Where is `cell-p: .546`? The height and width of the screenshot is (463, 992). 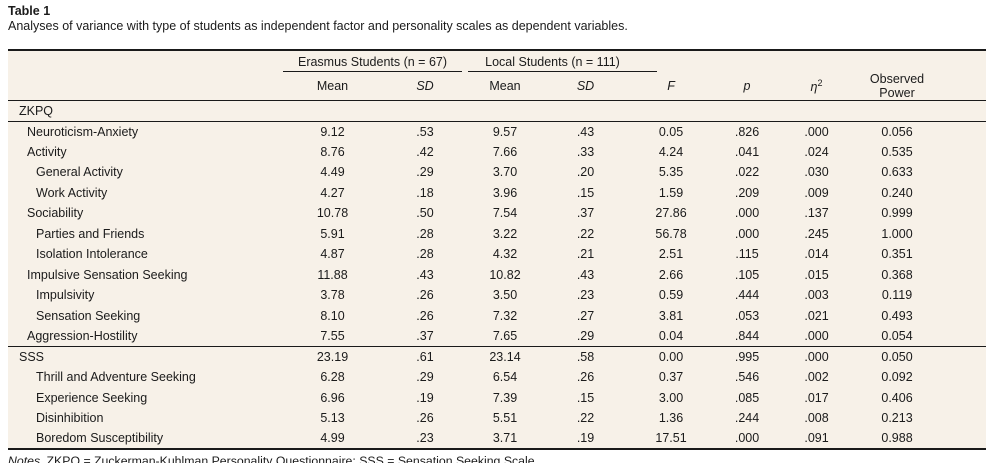
cell-p: .546 is located at coordinates (747, 377).